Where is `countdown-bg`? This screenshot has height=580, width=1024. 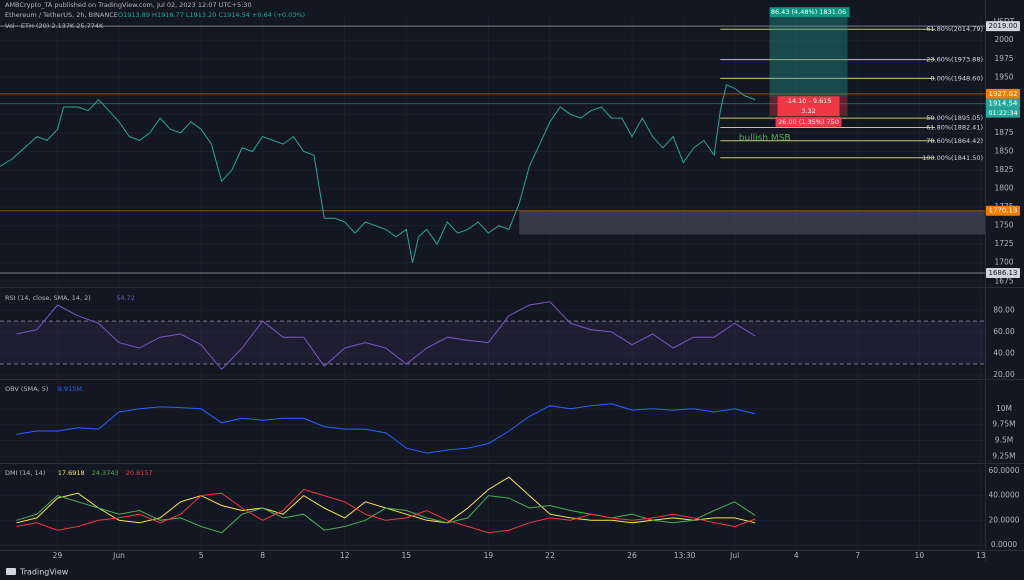 countdown-bg is located at coordinates (1003, 113).